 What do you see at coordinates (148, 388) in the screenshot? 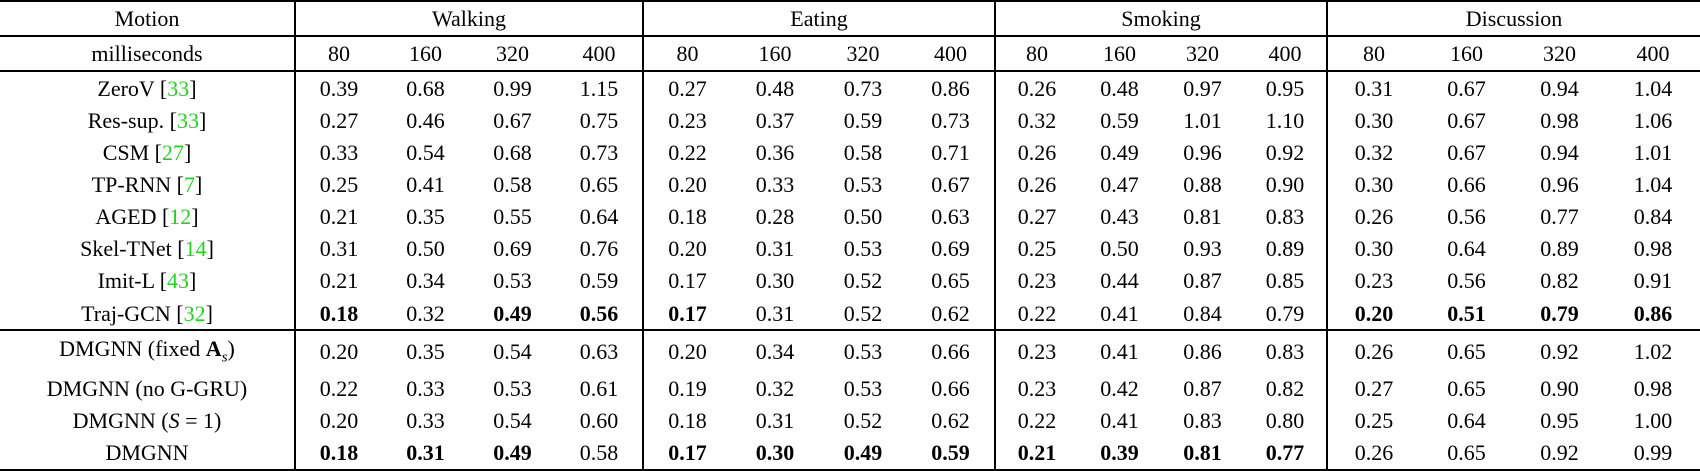
I see `method-label: DMGNN (no G-GRU)` at bounding box center [148, 388].